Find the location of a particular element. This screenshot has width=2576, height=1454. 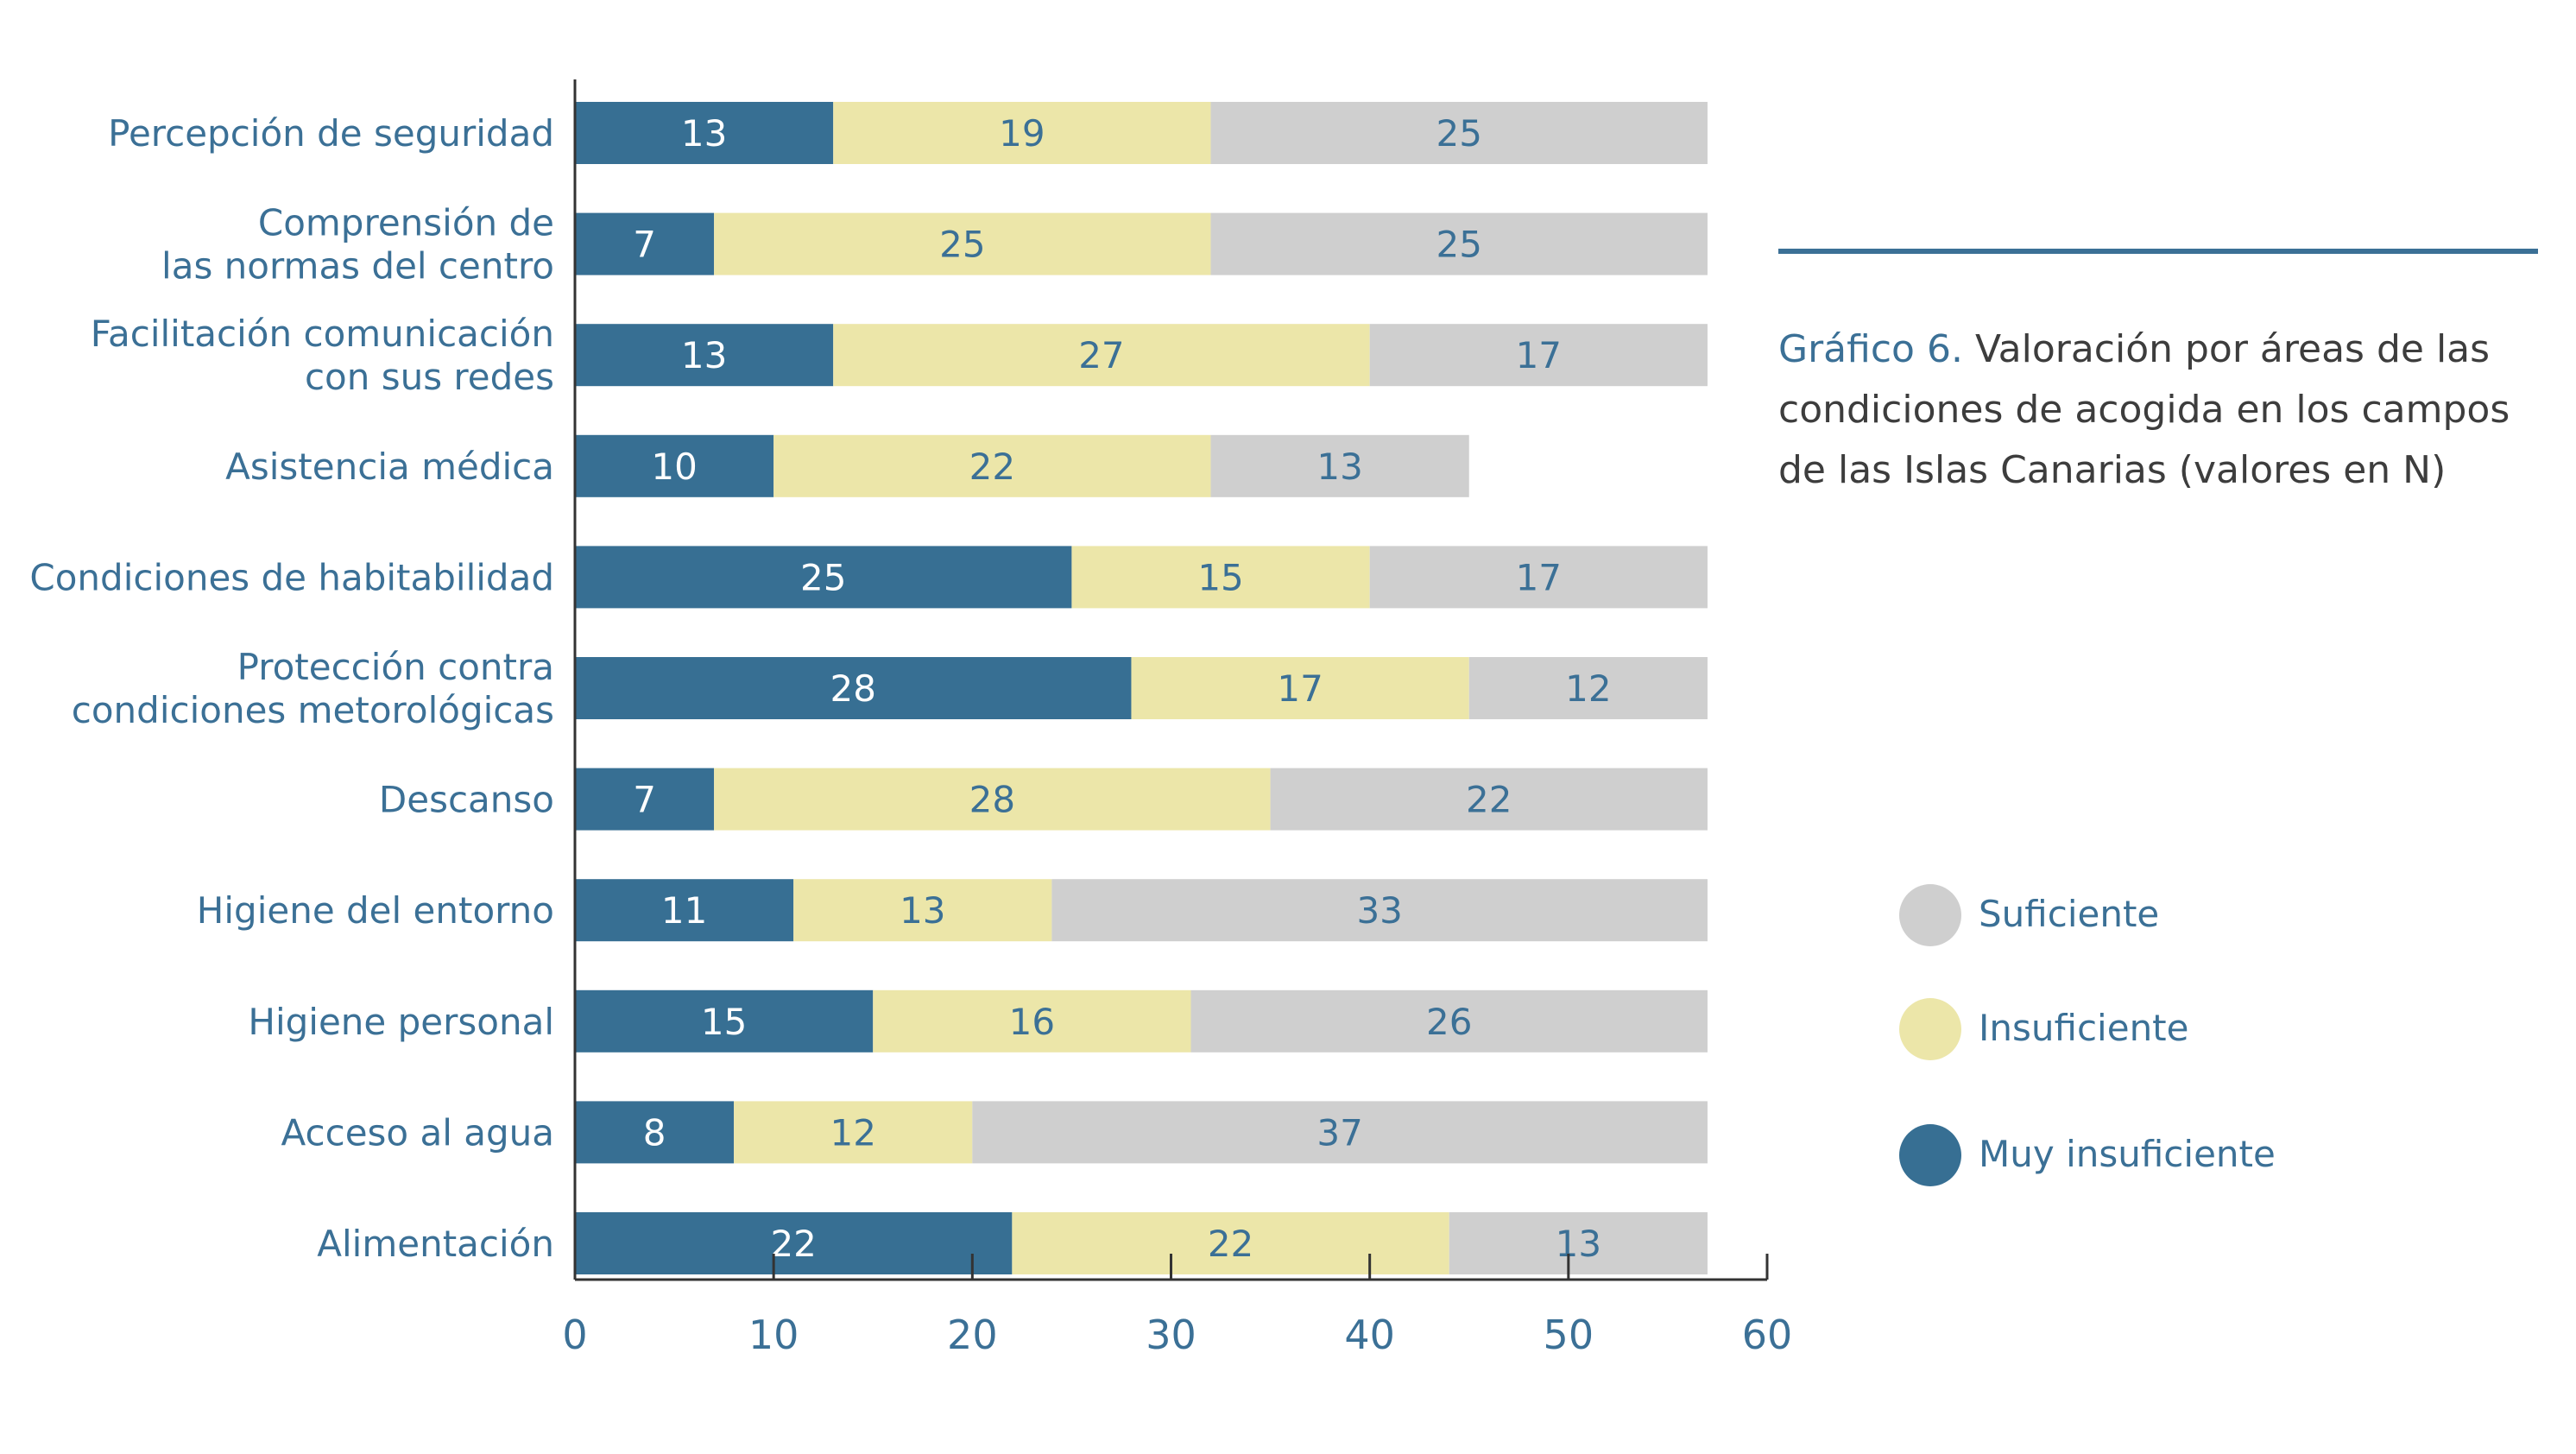

data-label: 8 is located at coordinates (654, 1132).